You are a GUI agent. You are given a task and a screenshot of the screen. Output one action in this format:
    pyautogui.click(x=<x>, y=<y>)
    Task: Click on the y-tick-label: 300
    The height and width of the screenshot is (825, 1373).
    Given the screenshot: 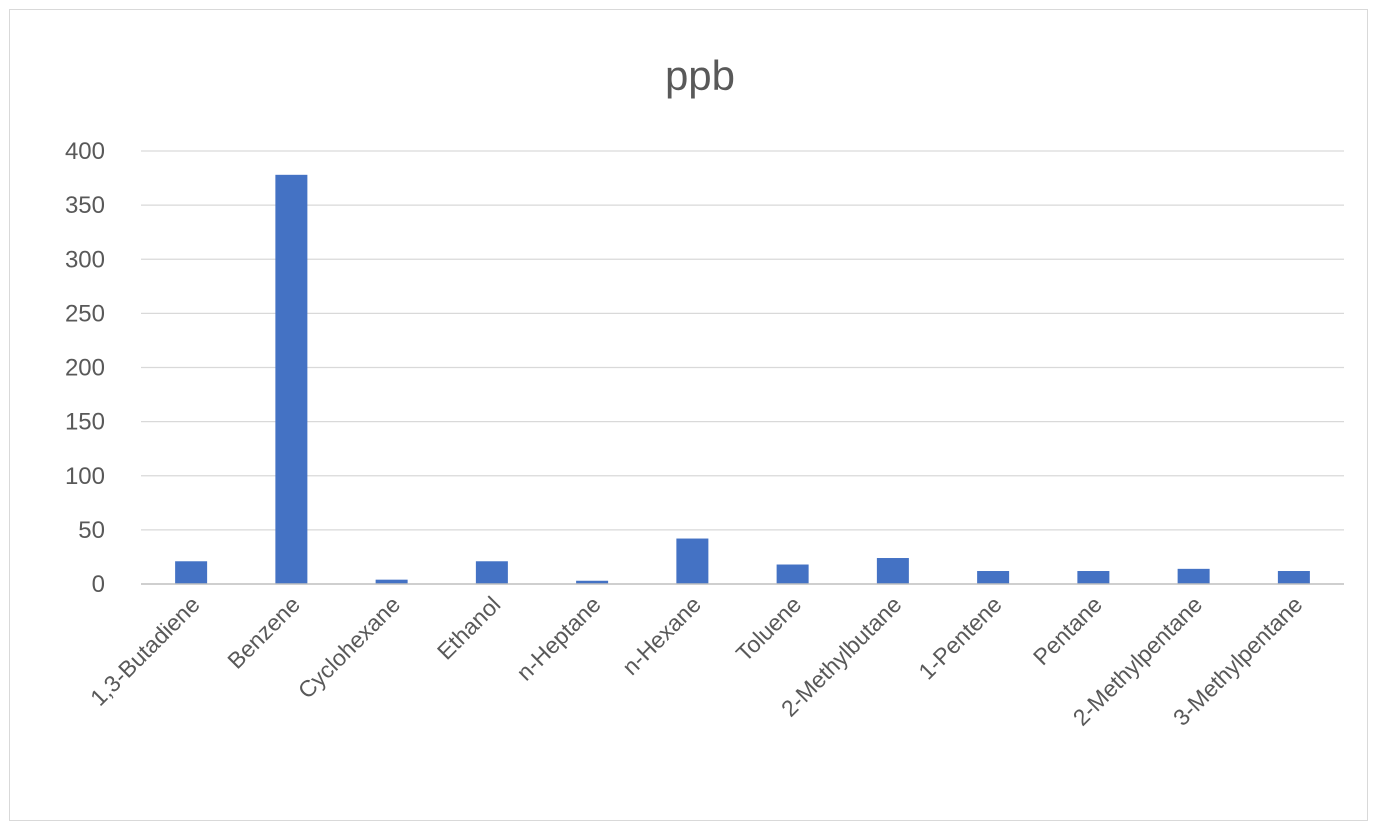 What is the action you would take?
    pyautogui.click(x=85, y=259)
    